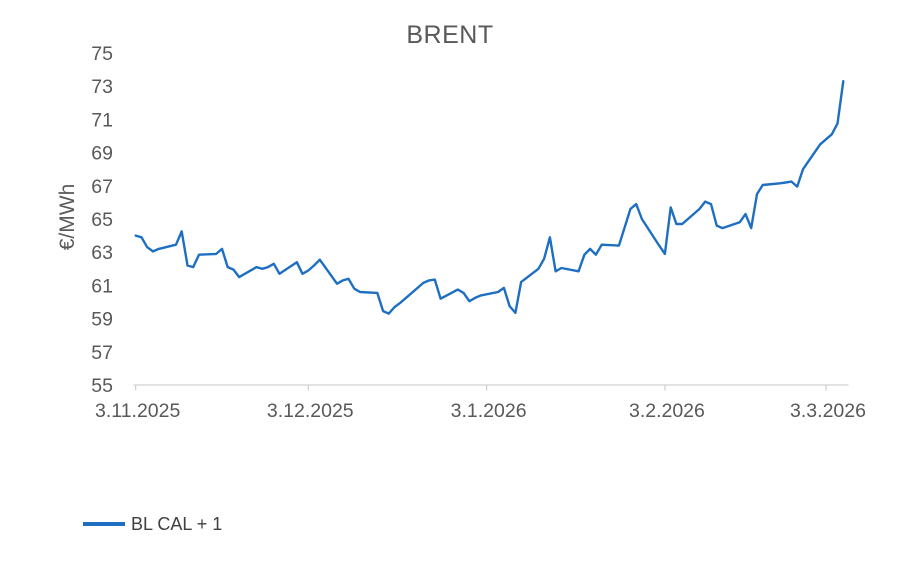 The width and height of the screenshot is (900, 574). Describe the element at coordinates (102, 187) in the screenshot. I see `y-tick-label: 67` at that location.